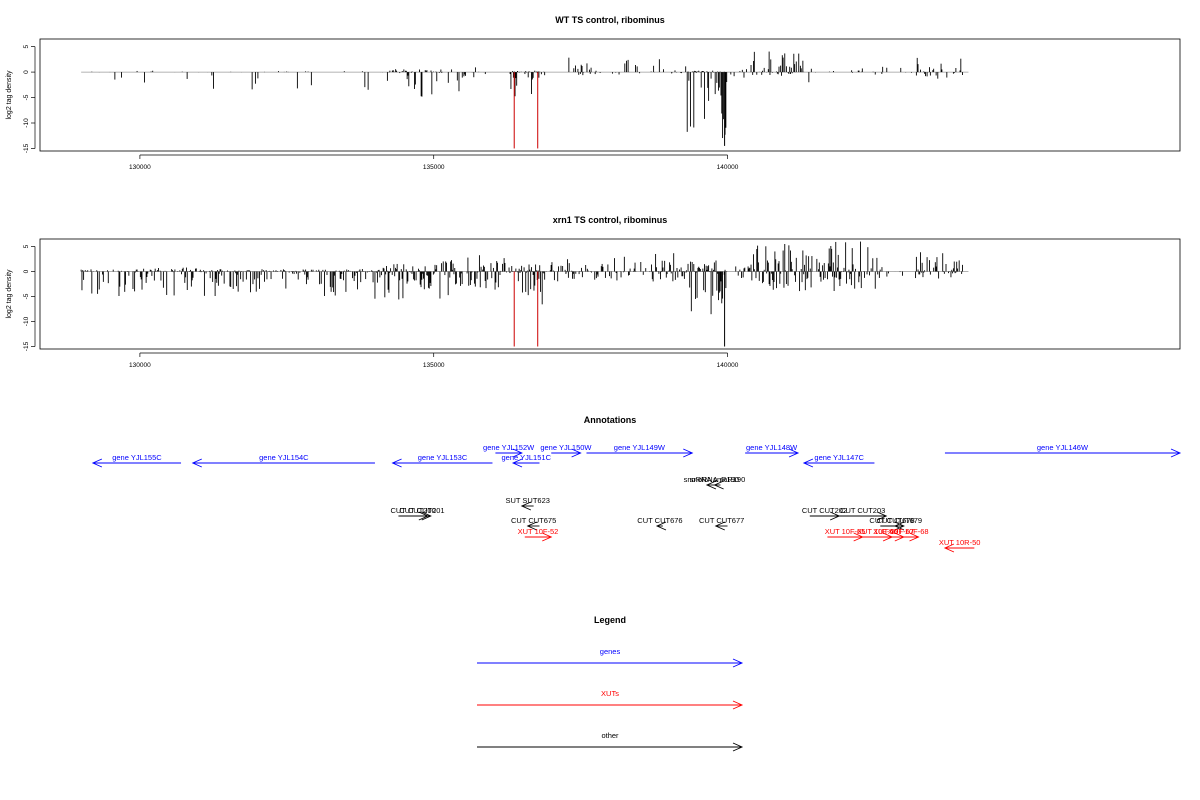 This screenshot has width=1200, height=800. I want to click on feature-xut: XUT 10R-50, so click(960, 545).